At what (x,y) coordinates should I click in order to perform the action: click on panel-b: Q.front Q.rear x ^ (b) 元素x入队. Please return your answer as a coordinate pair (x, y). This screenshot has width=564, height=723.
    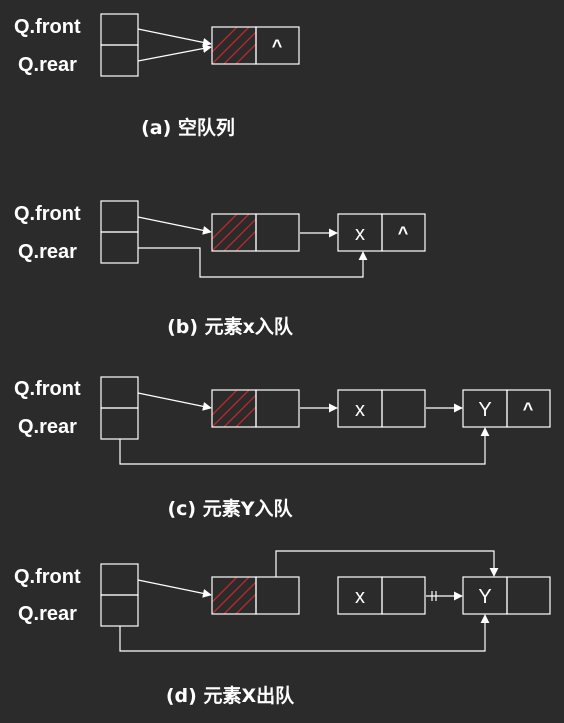
    Looking at the image, I should click on (220, 269).